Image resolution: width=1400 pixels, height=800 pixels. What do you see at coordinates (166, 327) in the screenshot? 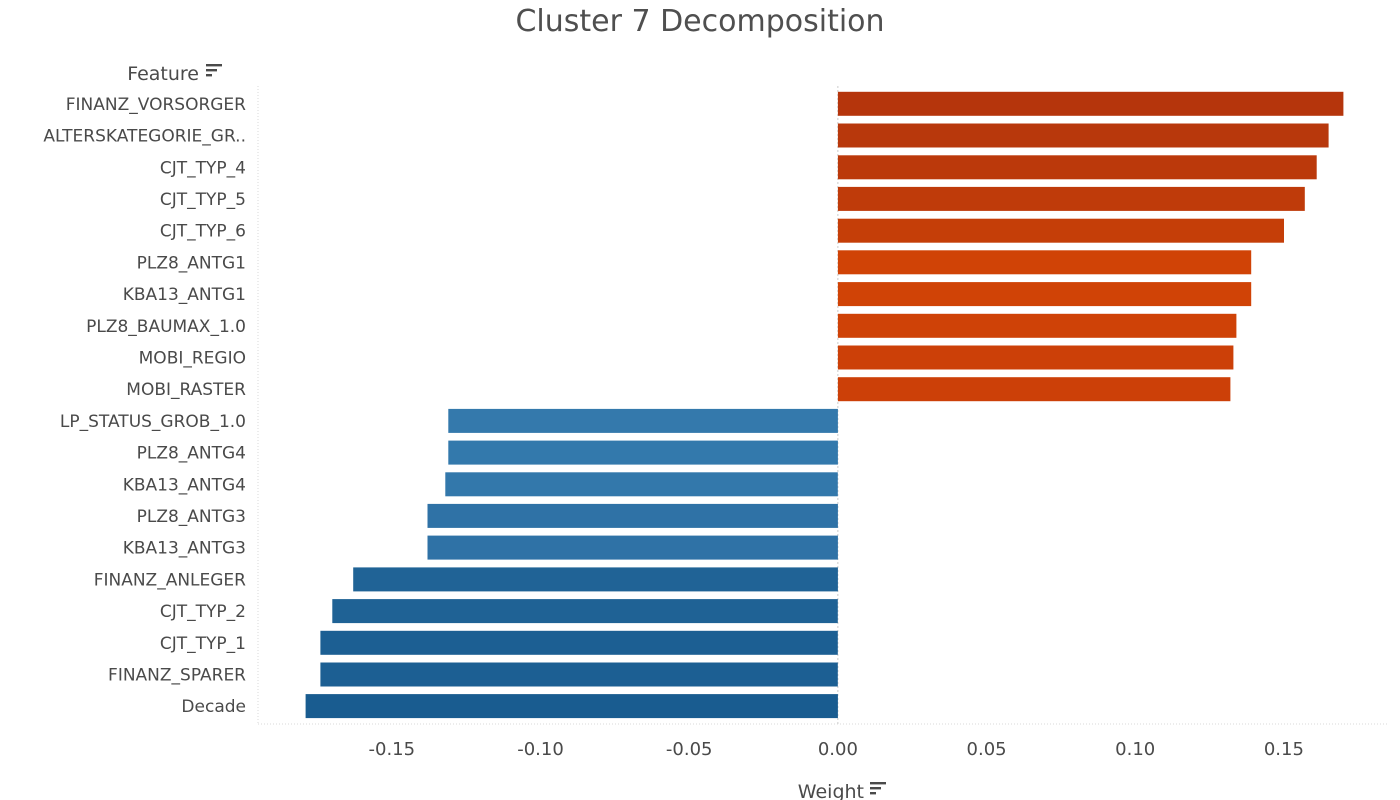
I see `row-label: PLZ8_BAUMAX_1.0` at bounding box center [166, 327].